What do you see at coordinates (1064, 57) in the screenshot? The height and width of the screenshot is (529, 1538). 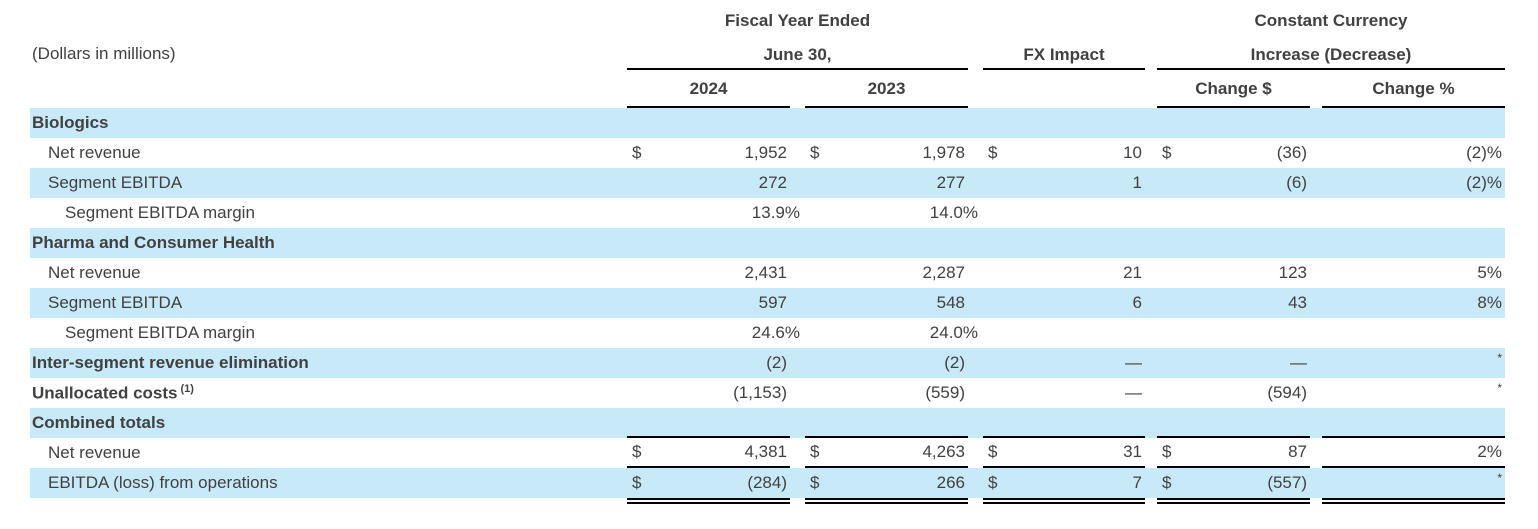 I see `header-fx-impact: FX Impact` at bounding box center [1064, 57].